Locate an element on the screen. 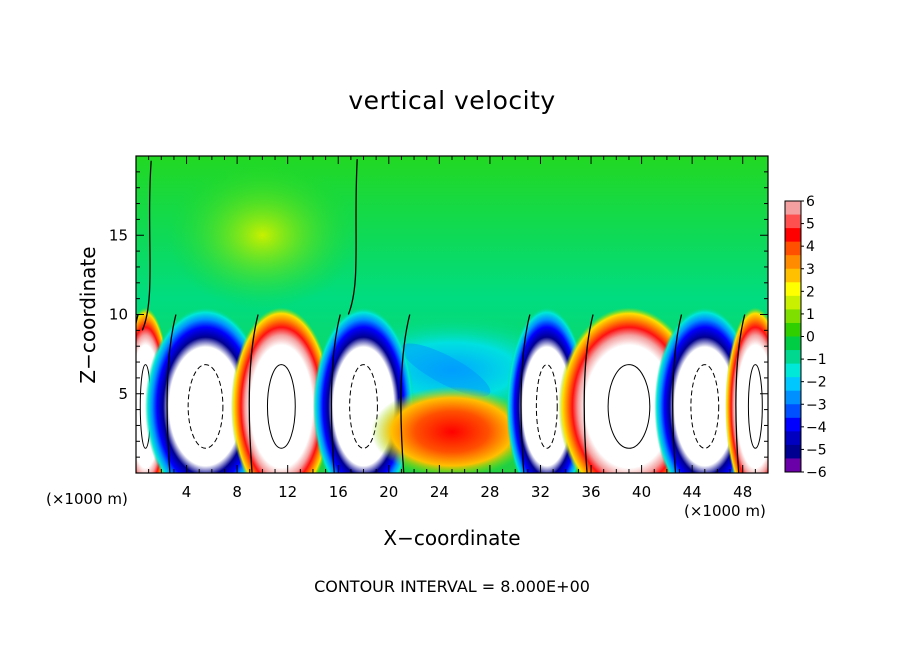 The width and height of the screenshot is (904, 654). colorbar-tick-label: 3 is located at coordinates (810, 270).